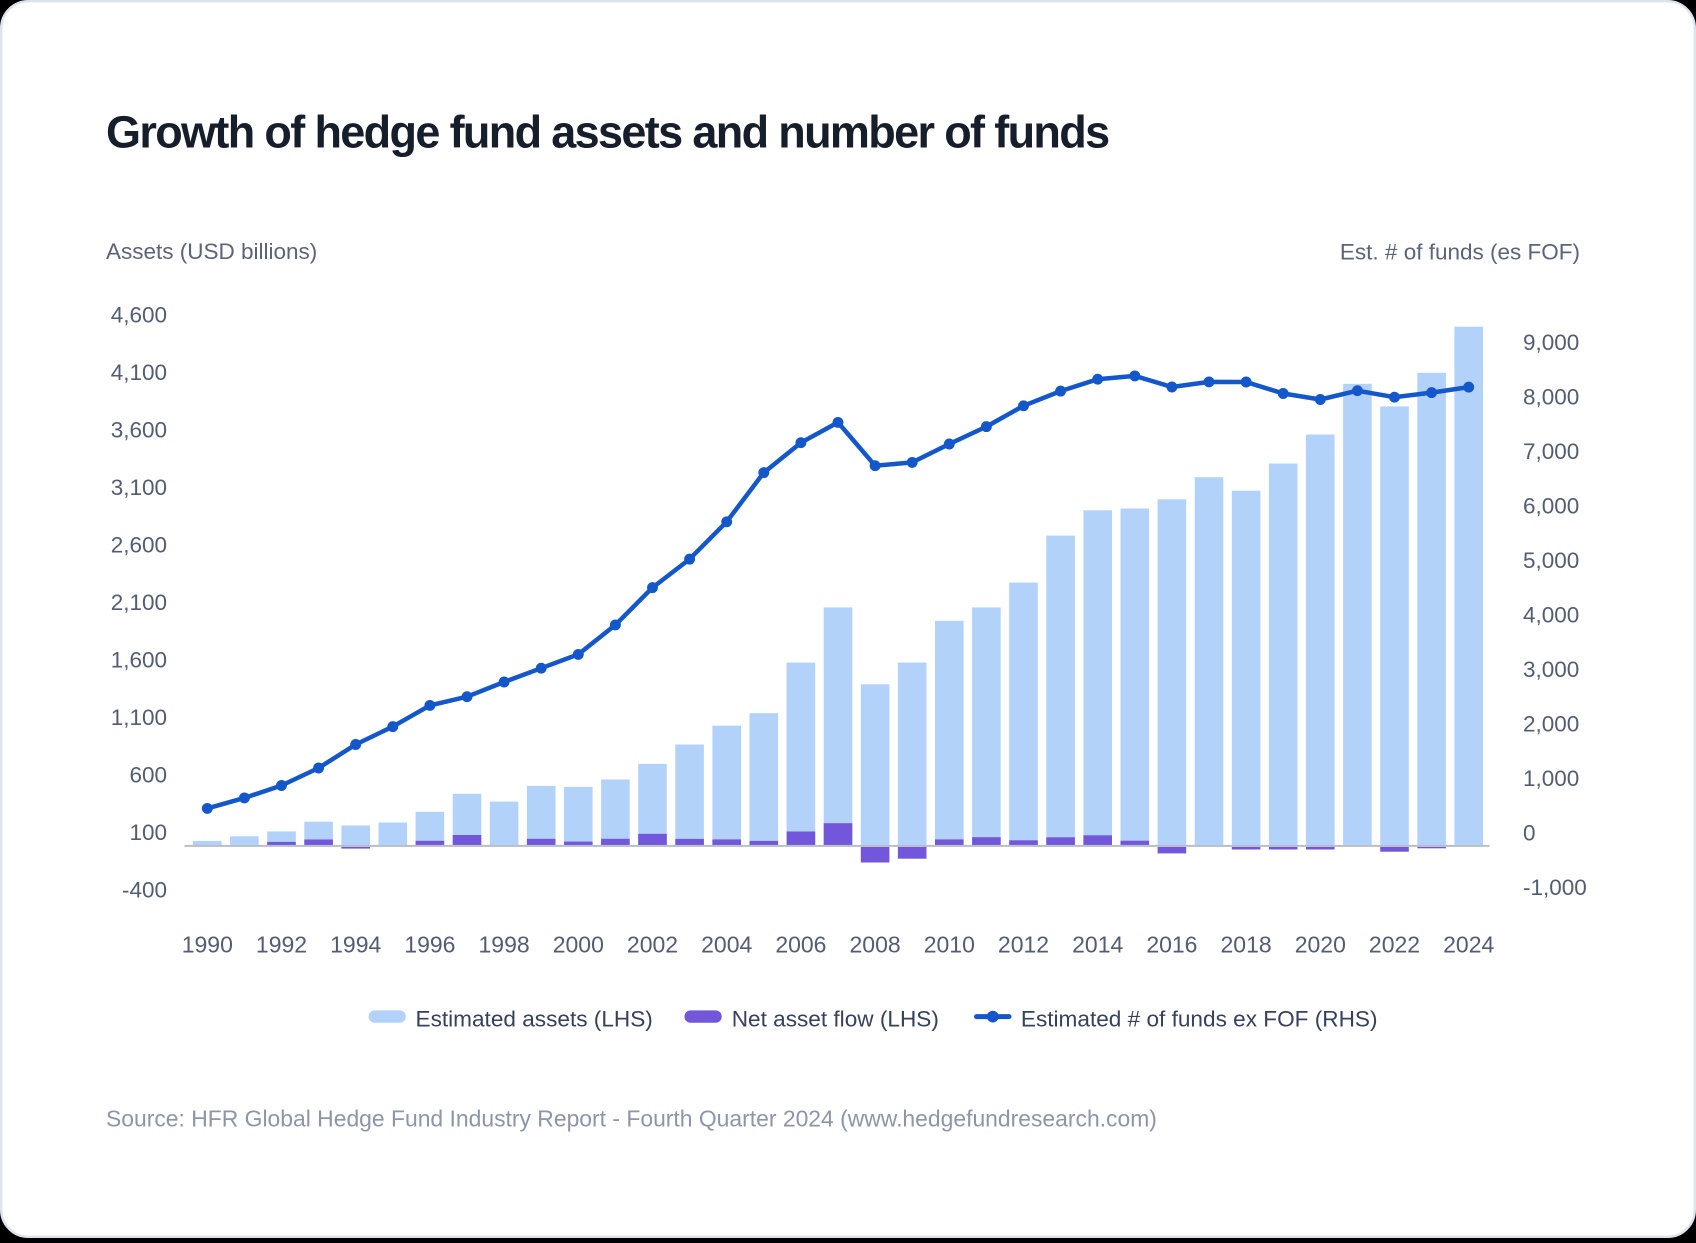 Image resolution: width=1696 pixels, height=1243 pixels. Describe the element at coordinates (1551, 397) in the screenshot. I see `svg-text: 8,000` at that location.